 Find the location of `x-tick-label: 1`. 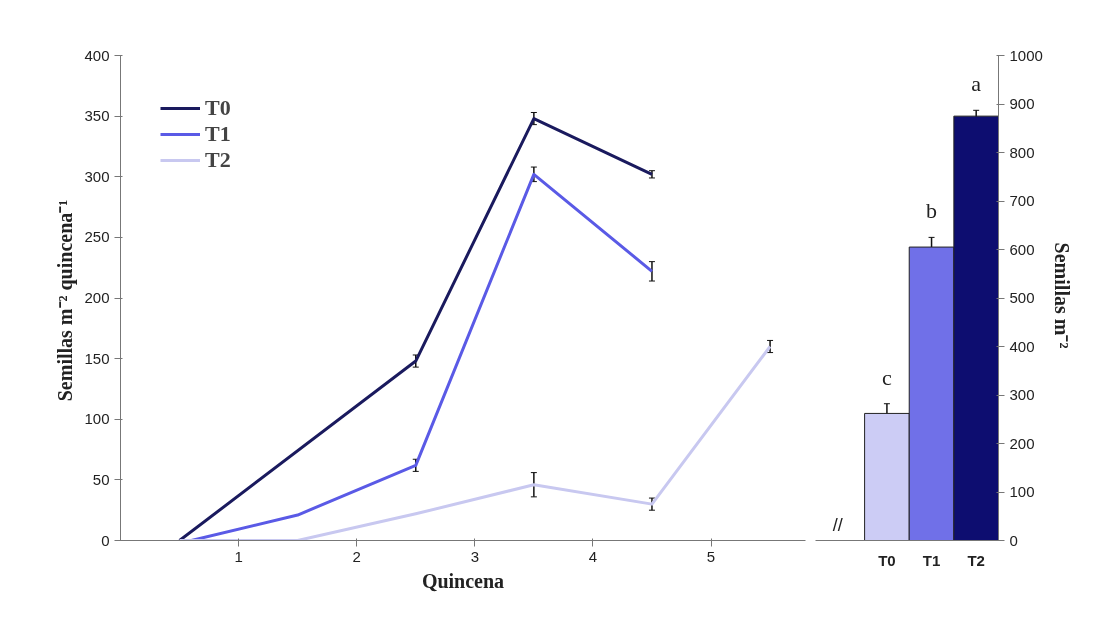

x-tick-label: 1 is located at coordinates (238, 556).